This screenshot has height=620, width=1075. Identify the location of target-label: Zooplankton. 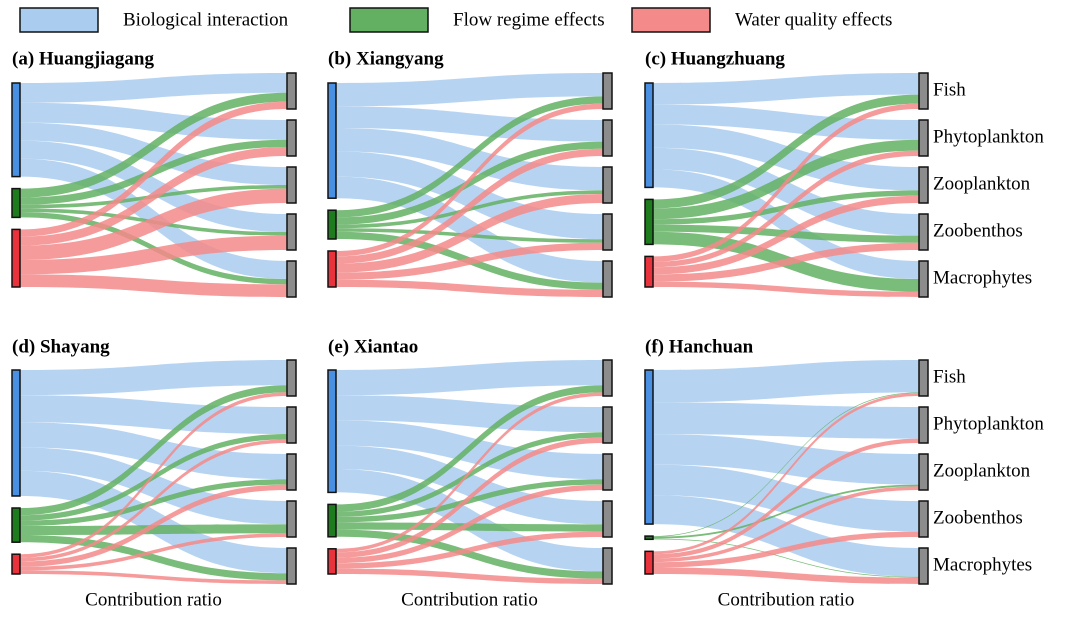
(982, 183).